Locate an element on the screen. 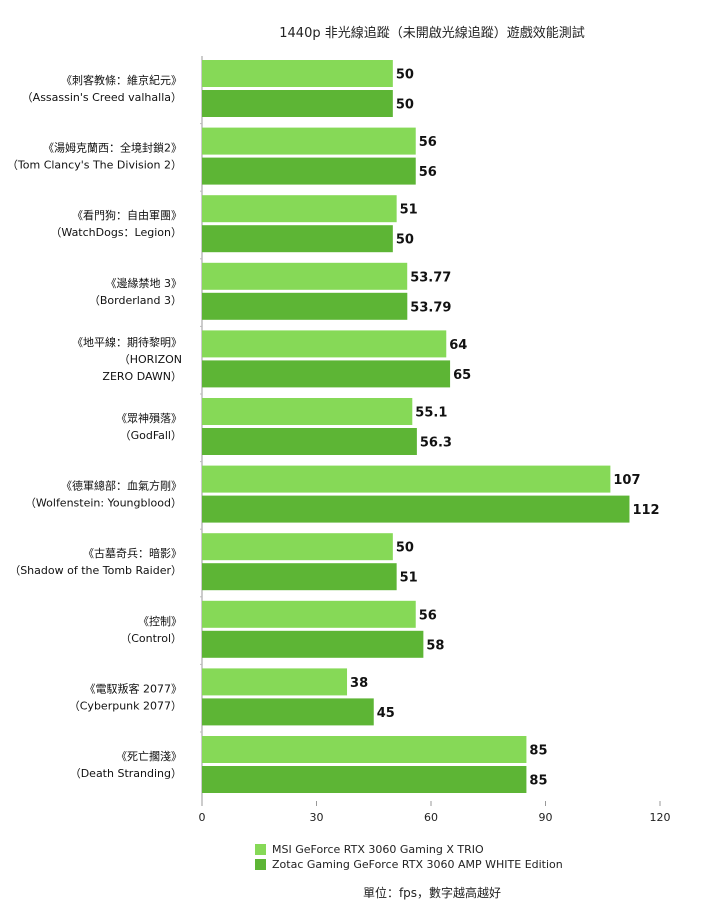 The image size is (720, 920). chart-title: 1440p 非光線追蹤（未開啟光線追蹤）遊戲效能測試 is located at coordinates (432, 33).